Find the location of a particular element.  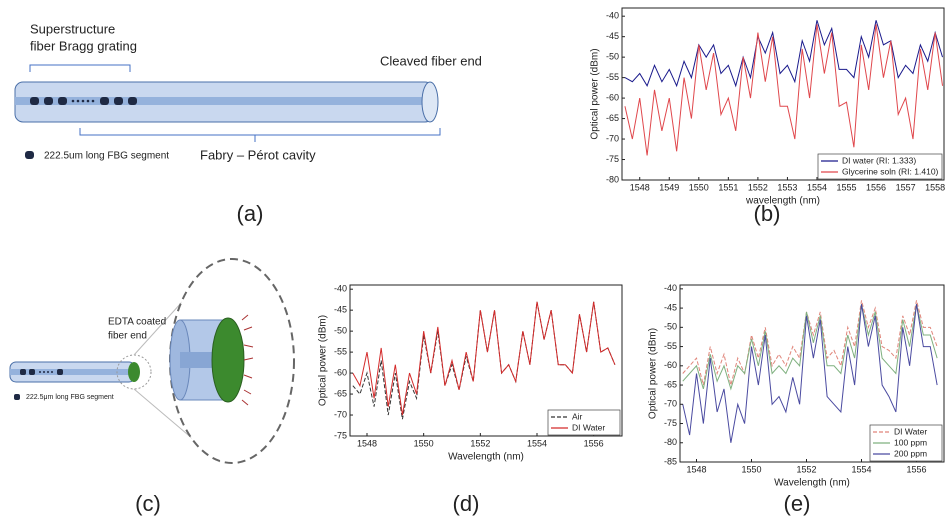

coating-label: EDTA coated is located at coordinates (137, 322).